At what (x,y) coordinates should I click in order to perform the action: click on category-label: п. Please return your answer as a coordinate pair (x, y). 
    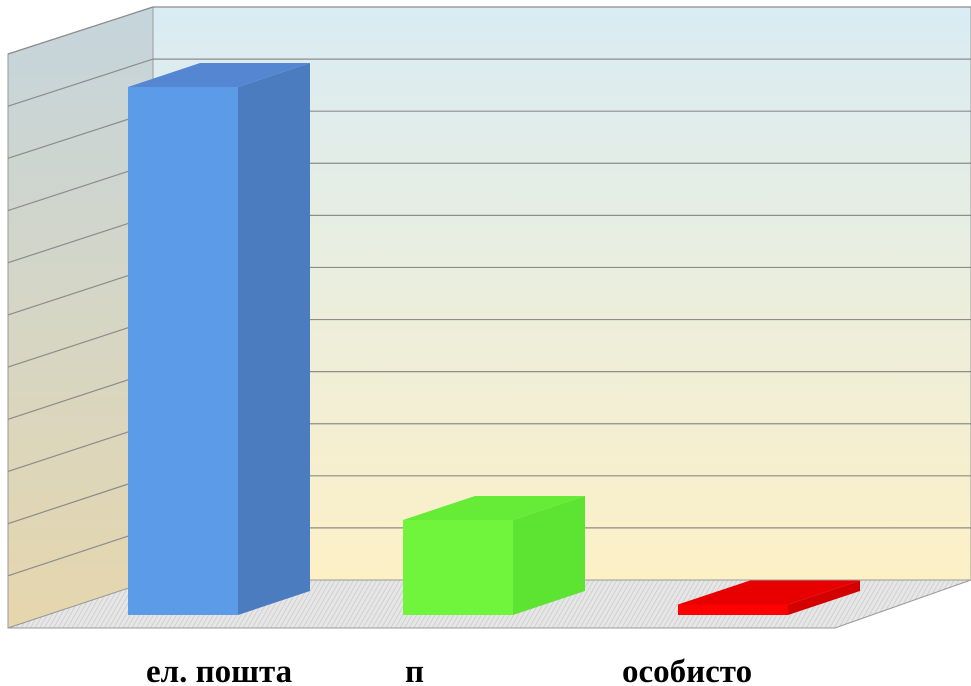
    Looking at the image, I should click on (414, 670).